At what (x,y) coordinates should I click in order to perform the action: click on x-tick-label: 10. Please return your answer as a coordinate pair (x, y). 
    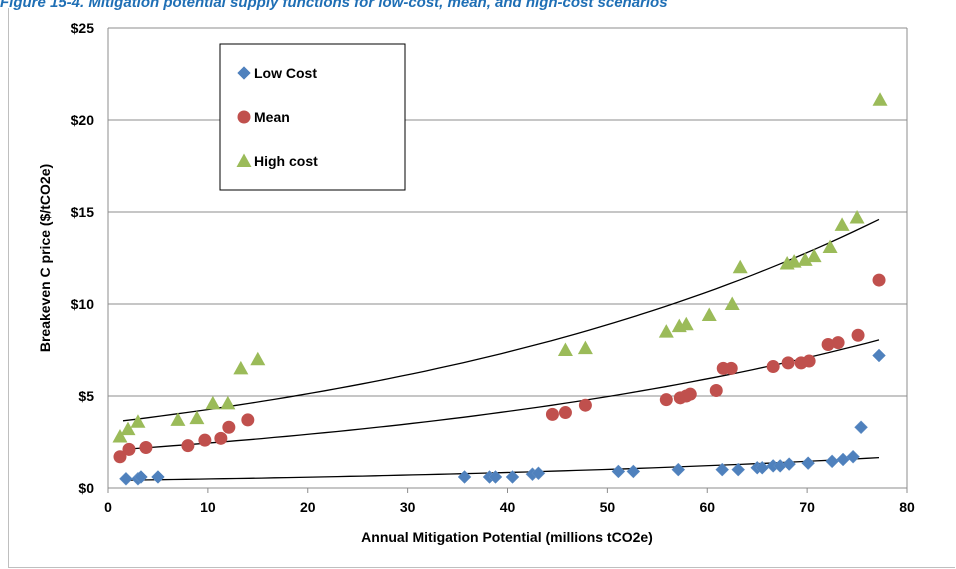
    Looking at the image, I should click on (208, 507).